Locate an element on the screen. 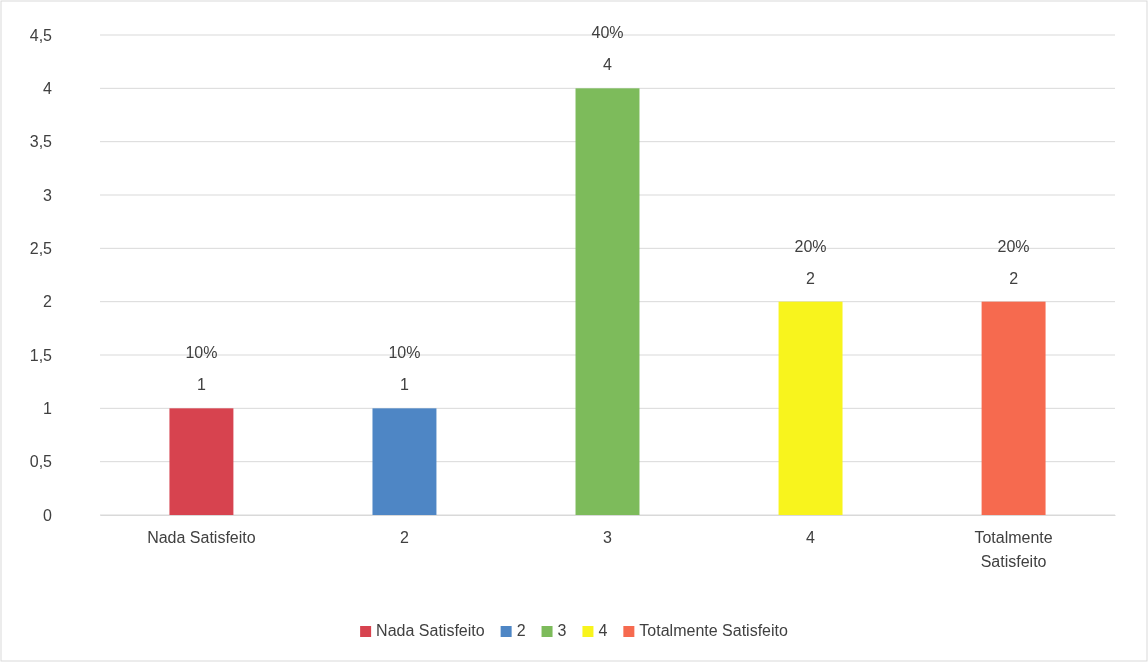 This screenshot has height=662, width=1148. legend-label: Totalmente Satisfeito is located at coordinates (713, 630).